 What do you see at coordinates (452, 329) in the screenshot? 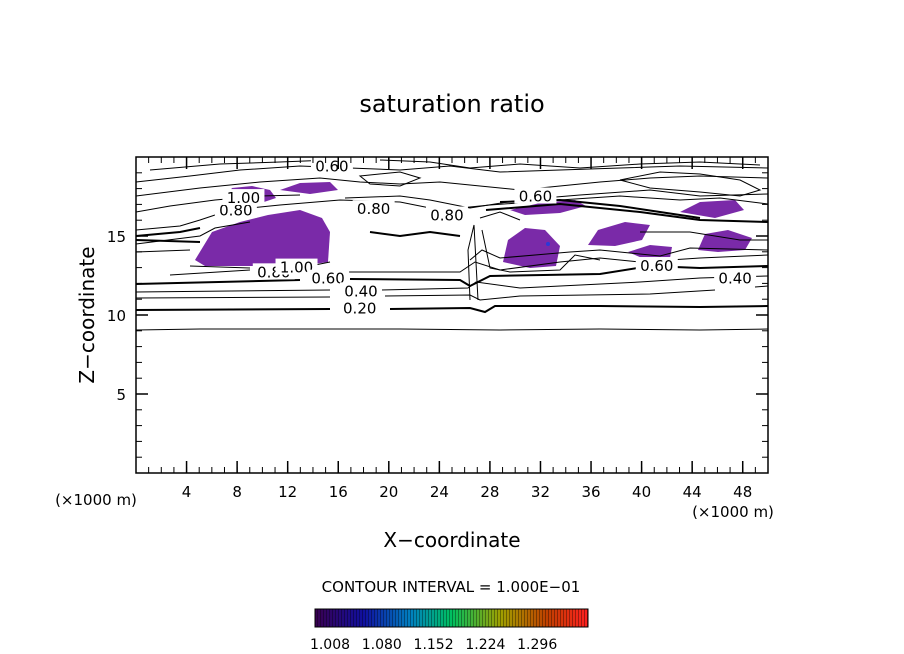
I see `contour-0.20-low` at bounding box center [452, 329].